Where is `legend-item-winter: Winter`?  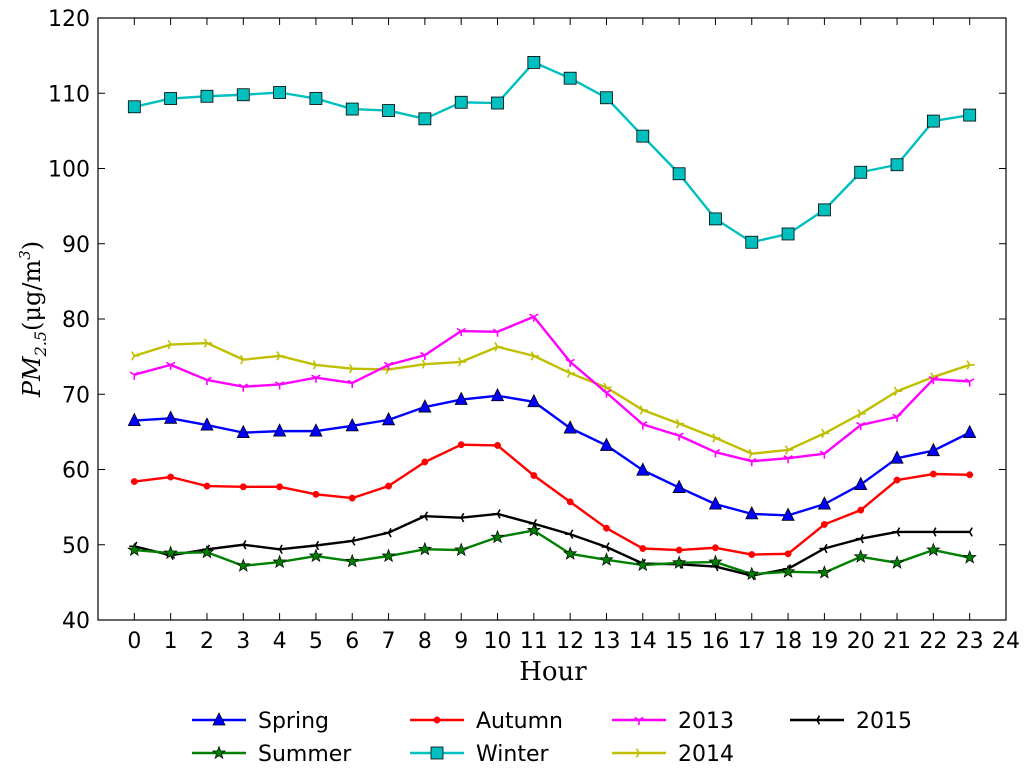
legend-item-winter: Winter is located at coordinates (479, 754).